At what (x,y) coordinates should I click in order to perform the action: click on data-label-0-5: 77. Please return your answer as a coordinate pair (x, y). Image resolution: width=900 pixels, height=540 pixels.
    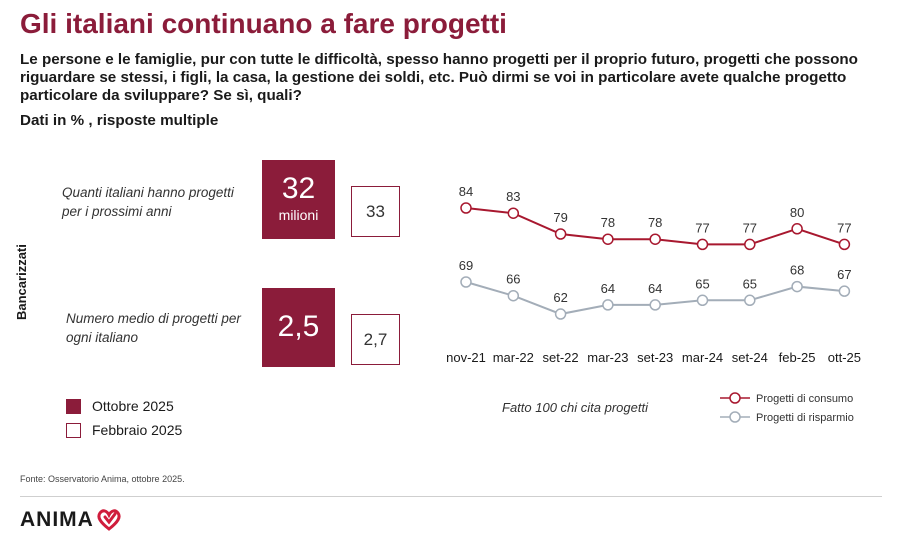
    Looking at the image, I should click on (702, 227).